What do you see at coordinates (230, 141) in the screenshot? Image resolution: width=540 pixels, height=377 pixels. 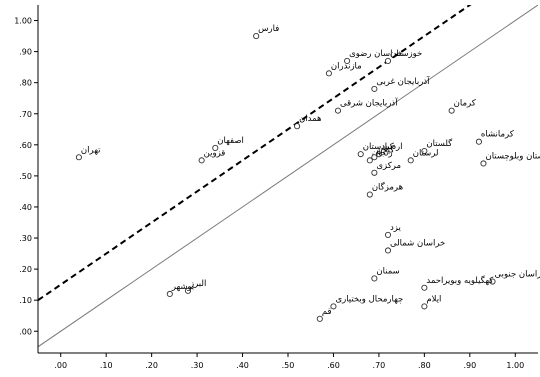 I see `point-label: اصفهان` at bounding box center [230, 141].